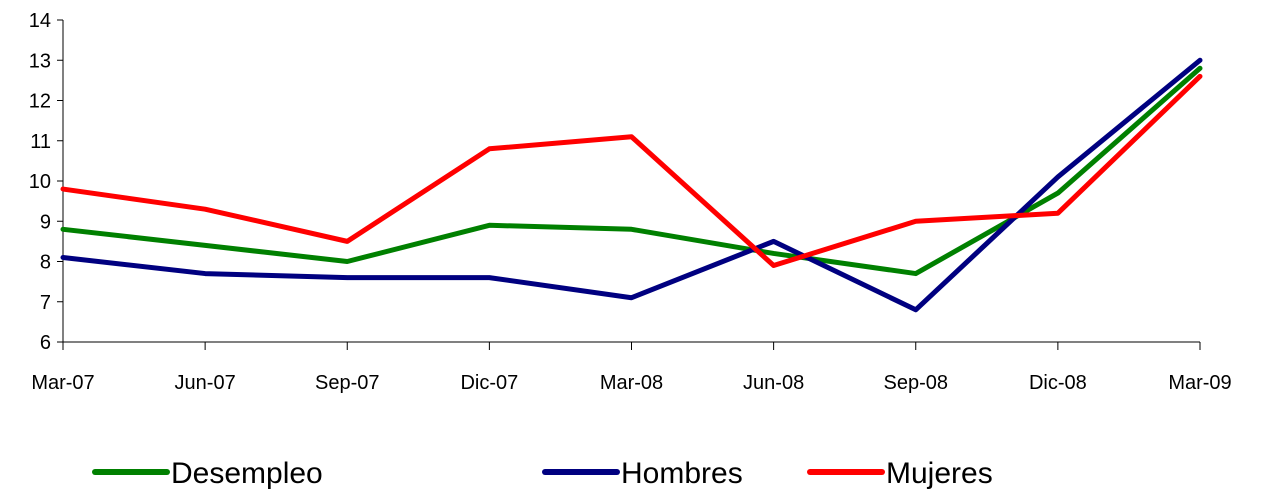 The image size is (1267, 496). What do you see at coordinates (45, 263) in the screenshot?
I see `y-tick-label: 8` at bounding box center [45, 263].